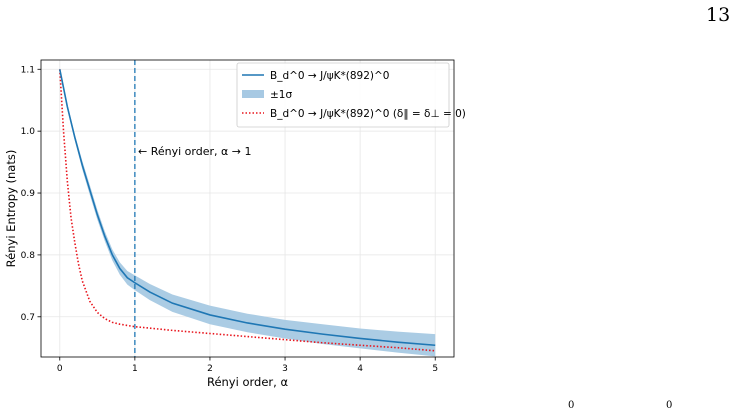 This screenshot has width=744, height=420. I want to click on legend-label-band: ±1σ, so click(281, 95).